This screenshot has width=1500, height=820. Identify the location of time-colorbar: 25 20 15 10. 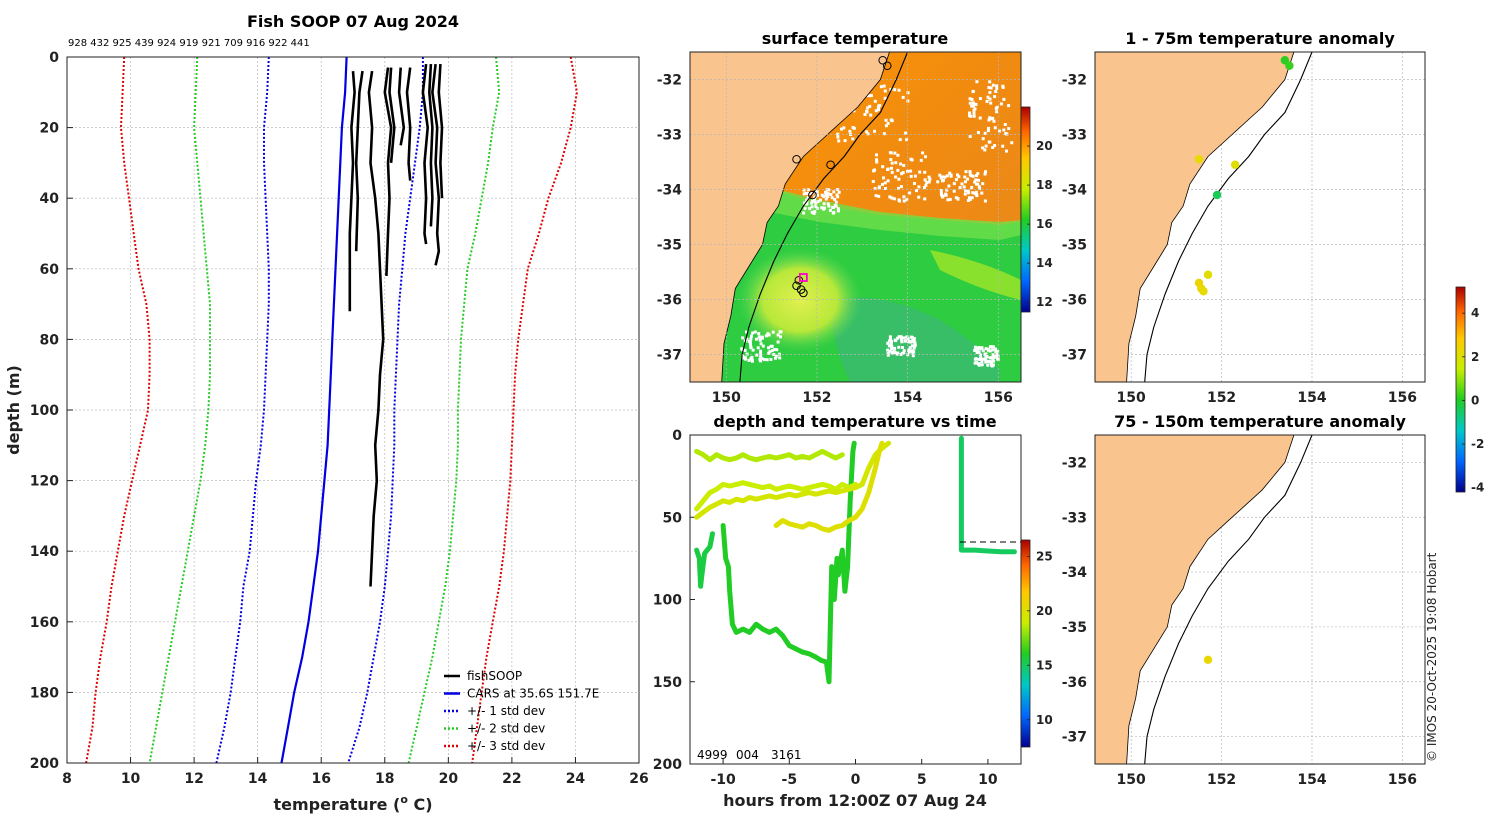
(1036, 643).